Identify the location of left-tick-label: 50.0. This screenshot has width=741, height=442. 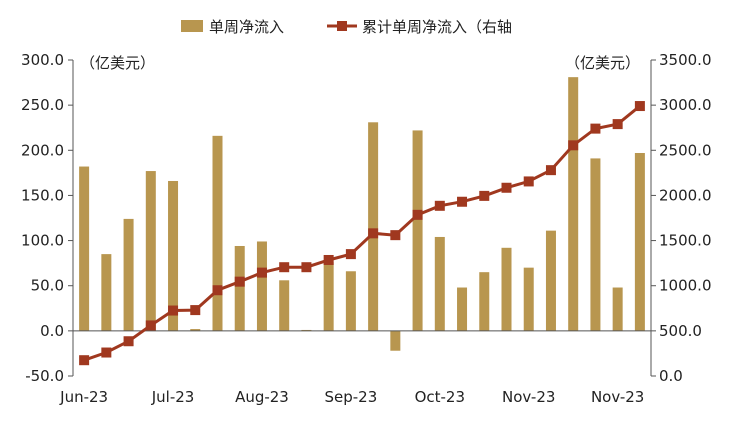
(47, 286).